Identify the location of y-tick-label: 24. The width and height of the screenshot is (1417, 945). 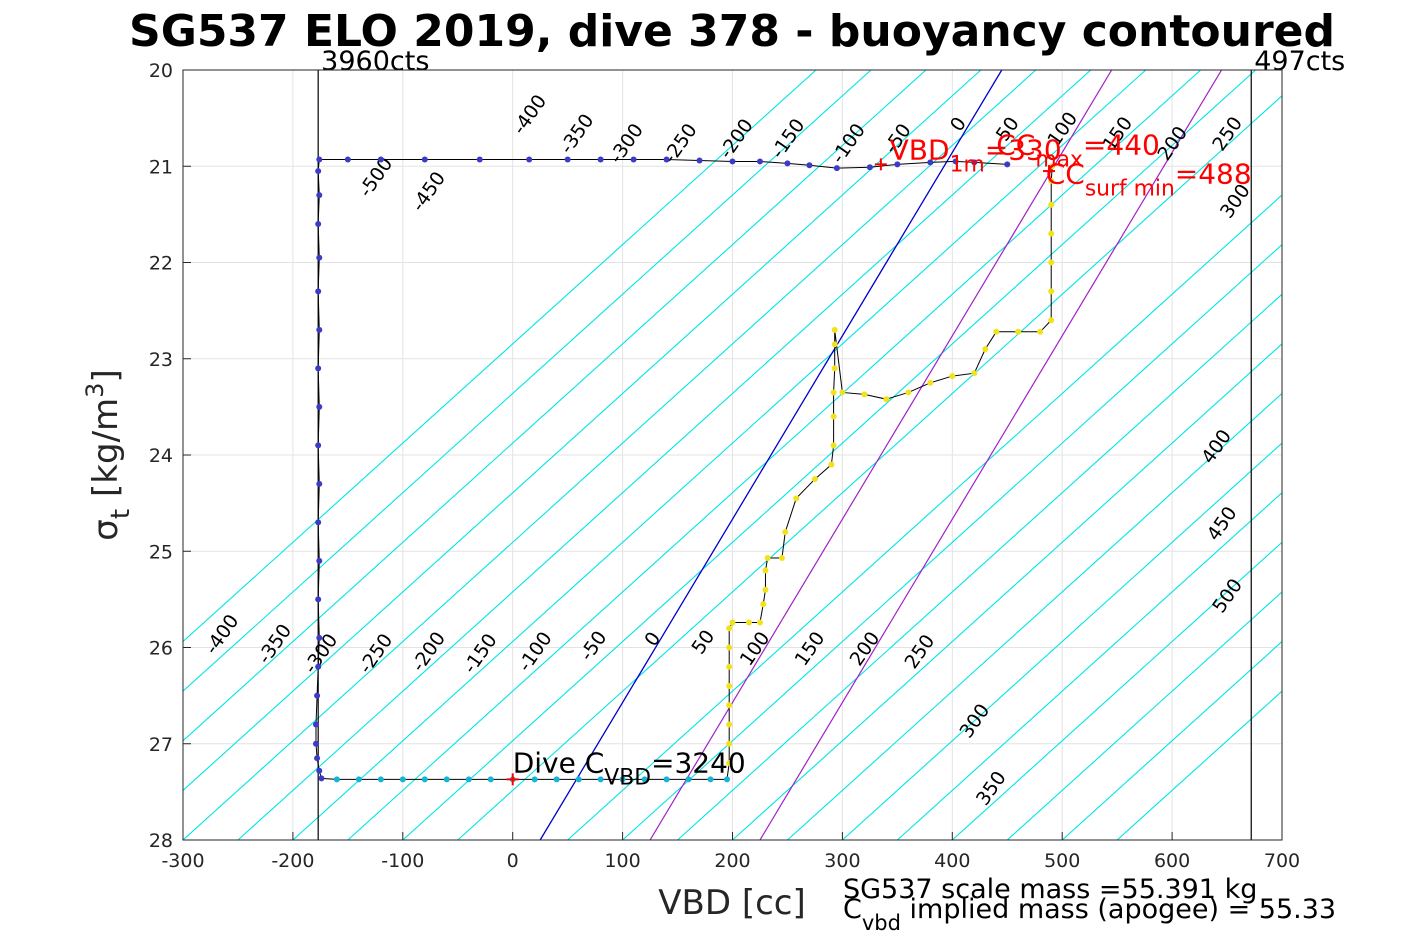
(161, 456).